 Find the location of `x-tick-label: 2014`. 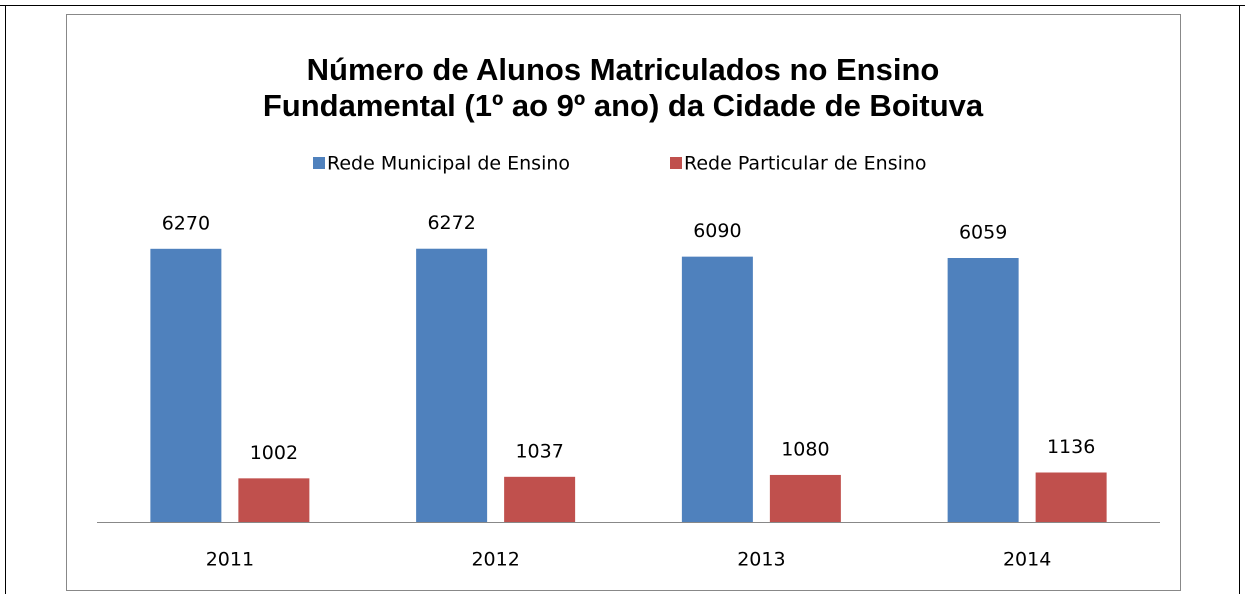

x-tick-label: 2014 is located at coordinates (1027, 560).